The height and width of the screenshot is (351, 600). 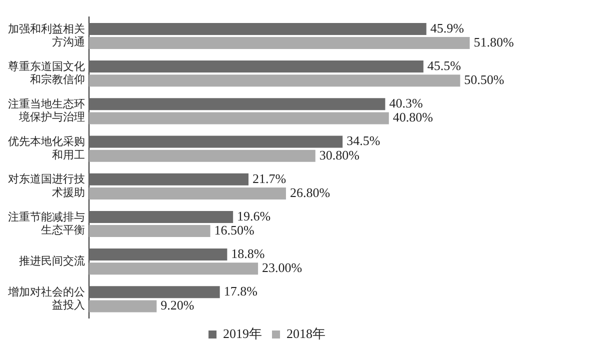 I want to click on data-label: 51.80%, so click(x=494, y=42).